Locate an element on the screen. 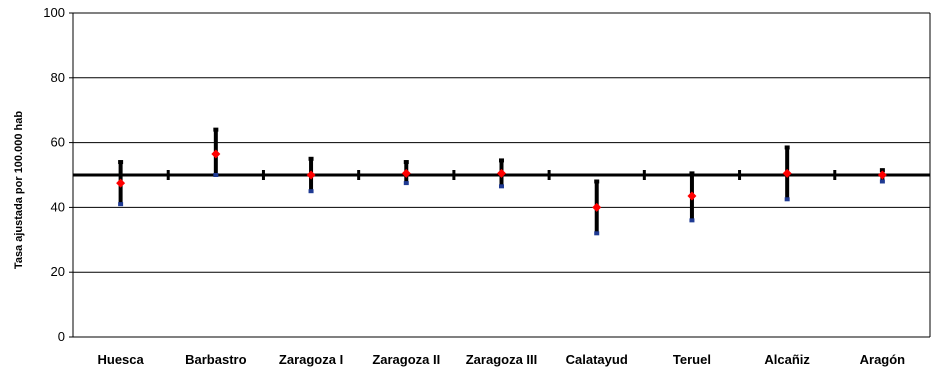 The height and width of the screenshot is (368, 933). x-category-label: Zaragoza II is located at coordinates (406, 359).